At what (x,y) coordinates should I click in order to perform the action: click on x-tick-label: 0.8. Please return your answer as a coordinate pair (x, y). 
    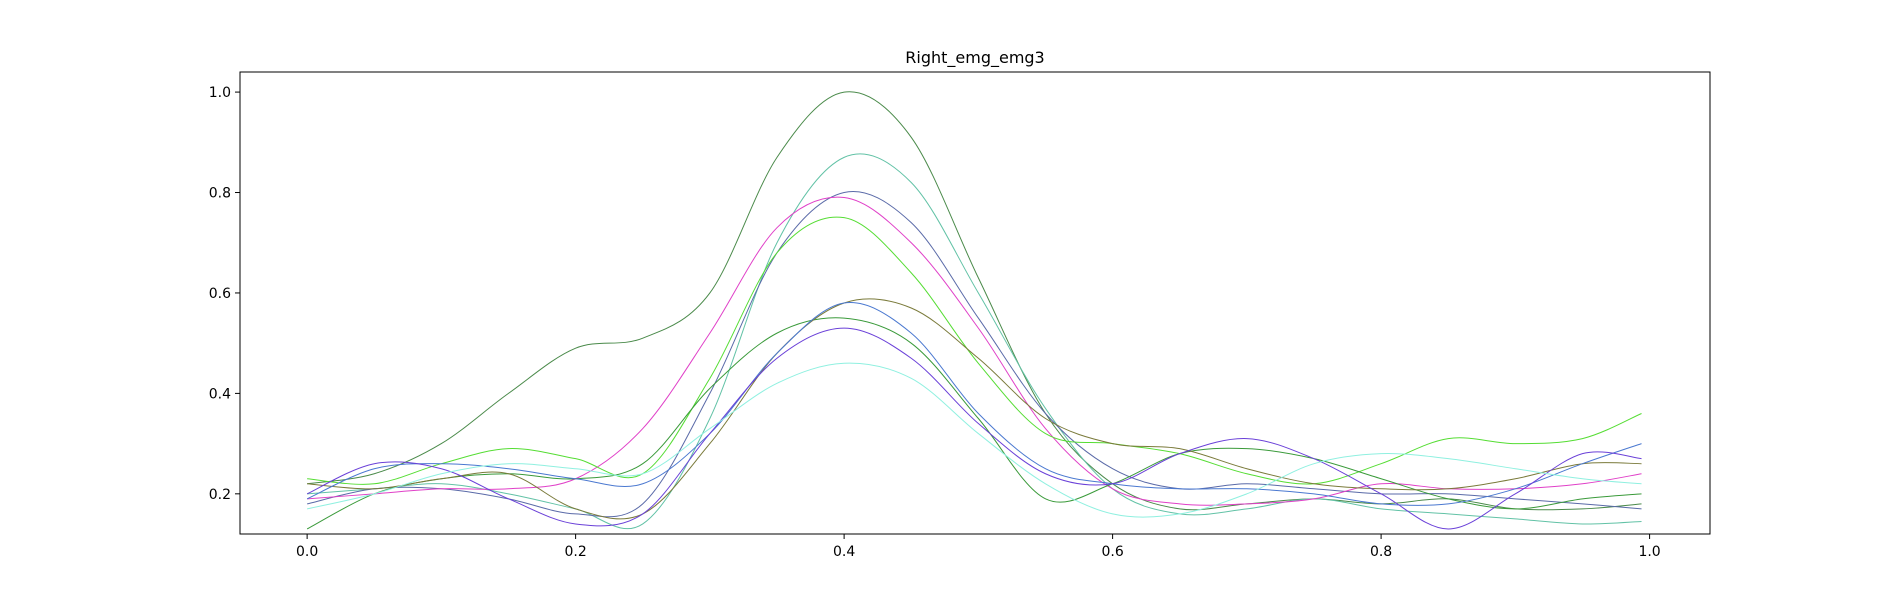
    Looking at the image, I should click on (1381, 552).